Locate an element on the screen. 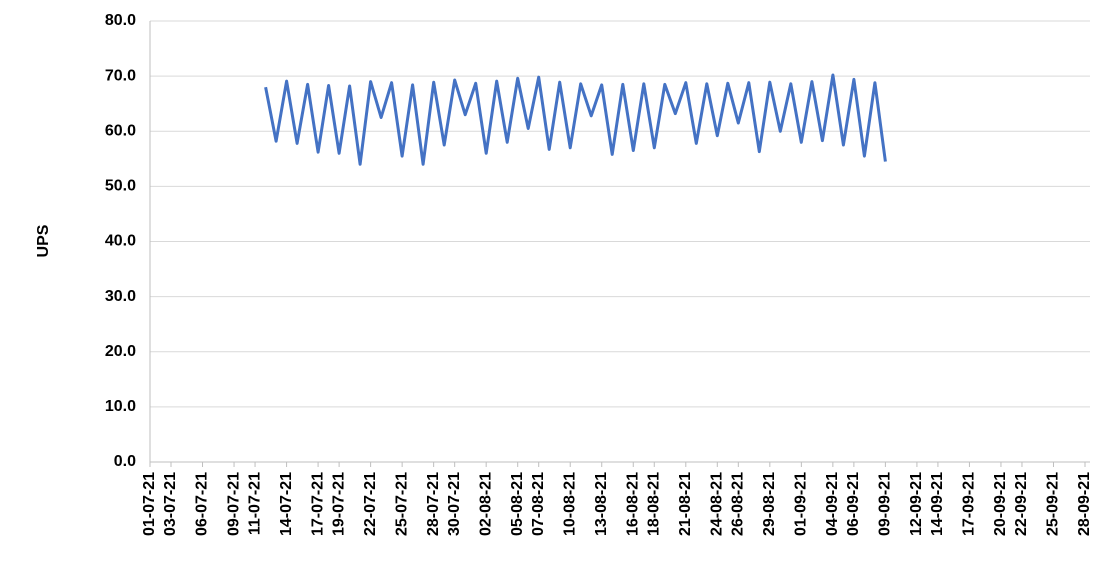 This screenshot has height=575, width=1094. y-tick-label: 30.0 is located at coordinates (120, 296).